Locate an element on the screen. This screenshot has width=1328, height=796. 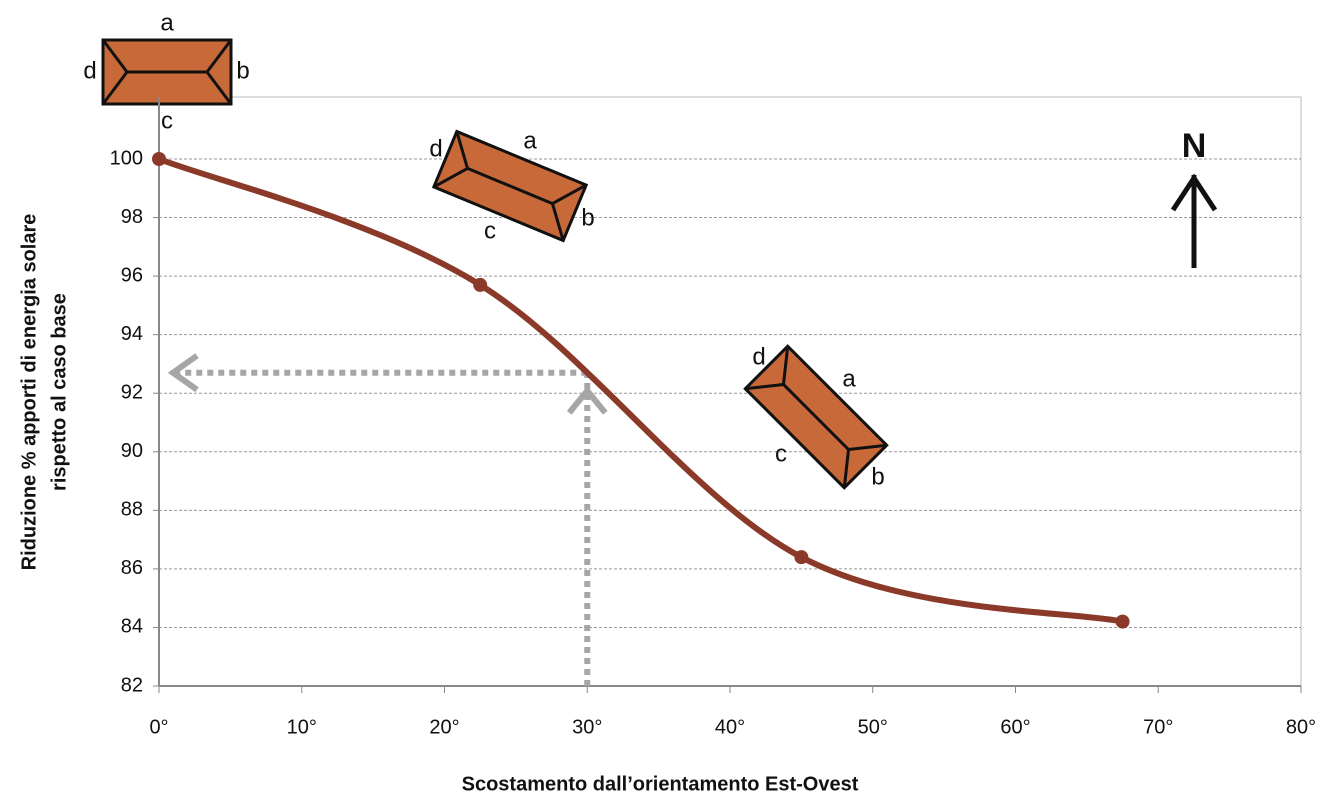
x-tick-label: 20° is located at coordinates (444, 727).